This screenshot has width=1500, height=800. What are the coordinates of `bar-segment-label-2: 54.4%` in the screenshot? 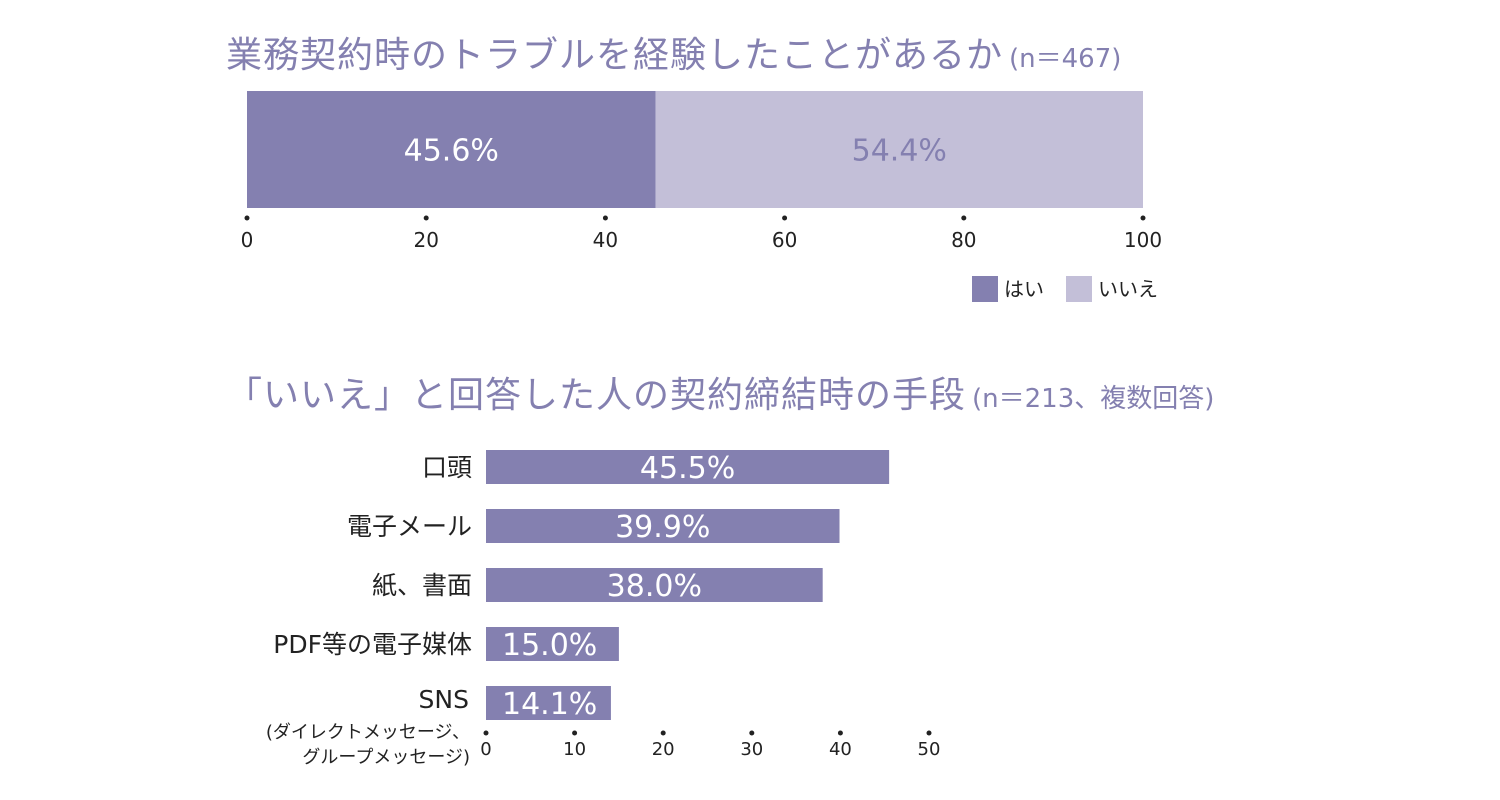 It's located at (899, 151).